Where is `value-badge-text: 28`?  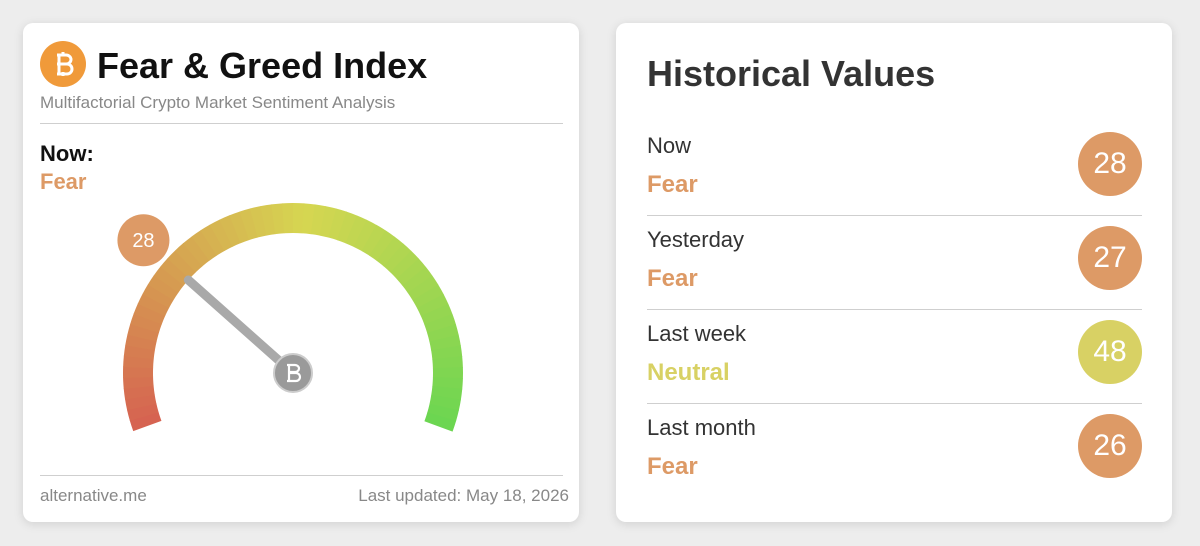 value-badge-text: 28 is located at coordinates (143, 241).